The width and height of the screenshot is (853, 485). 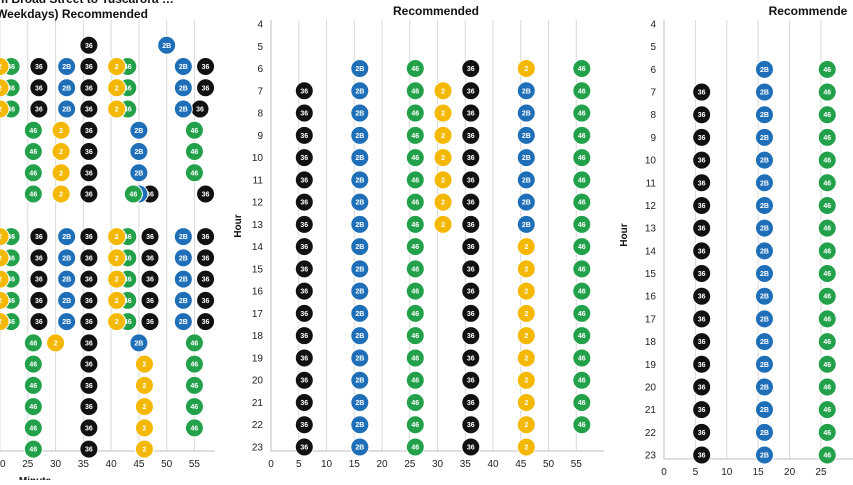 I want to click on y-tick-label: 16, so click(x=258, y=292).